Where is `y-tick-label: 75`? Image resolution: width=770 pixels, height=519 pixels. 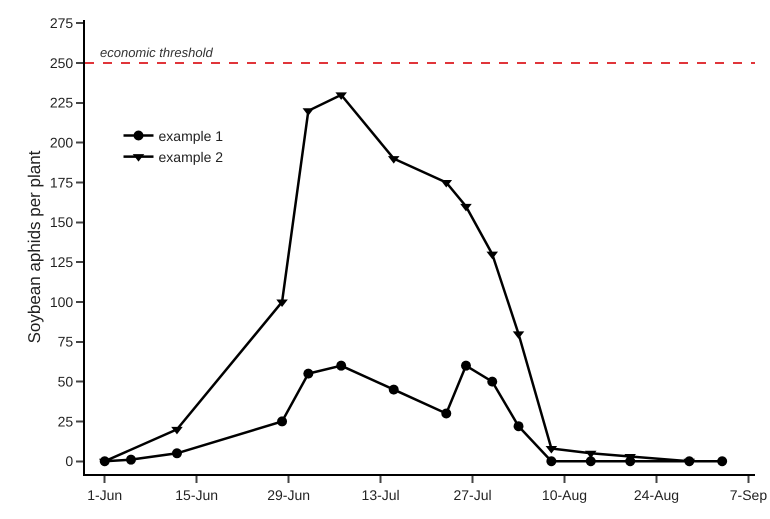
y-tick-label: 75 is located at coordinates (66, 342).